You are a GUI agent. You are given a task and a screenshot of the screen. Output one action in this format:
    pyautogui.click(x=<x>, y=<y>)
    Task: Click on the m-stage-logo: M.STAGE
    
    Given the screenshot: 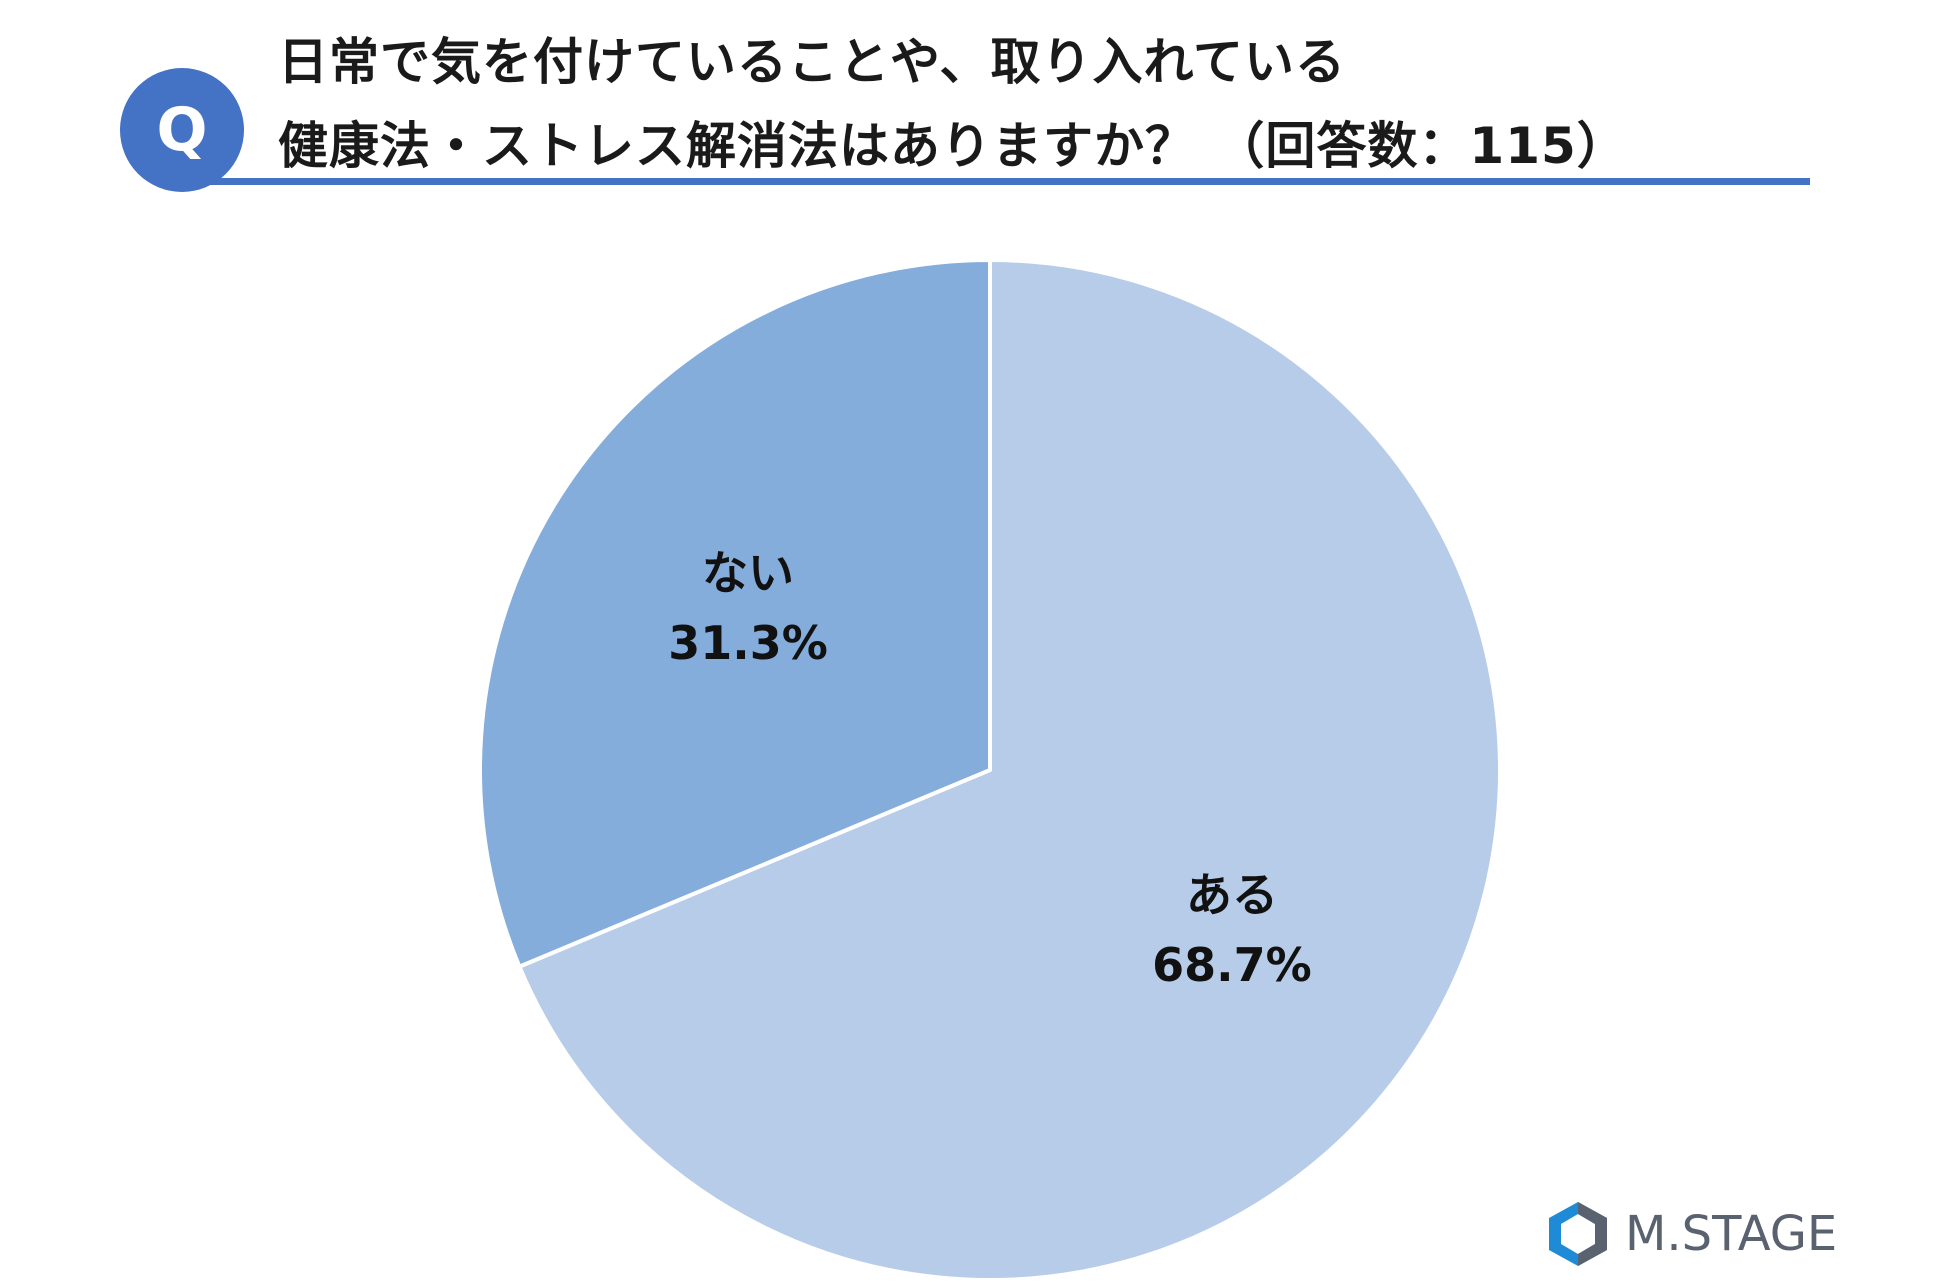 What is the action you would take?
    pyautogui.click(x=1691, y=1234)
    